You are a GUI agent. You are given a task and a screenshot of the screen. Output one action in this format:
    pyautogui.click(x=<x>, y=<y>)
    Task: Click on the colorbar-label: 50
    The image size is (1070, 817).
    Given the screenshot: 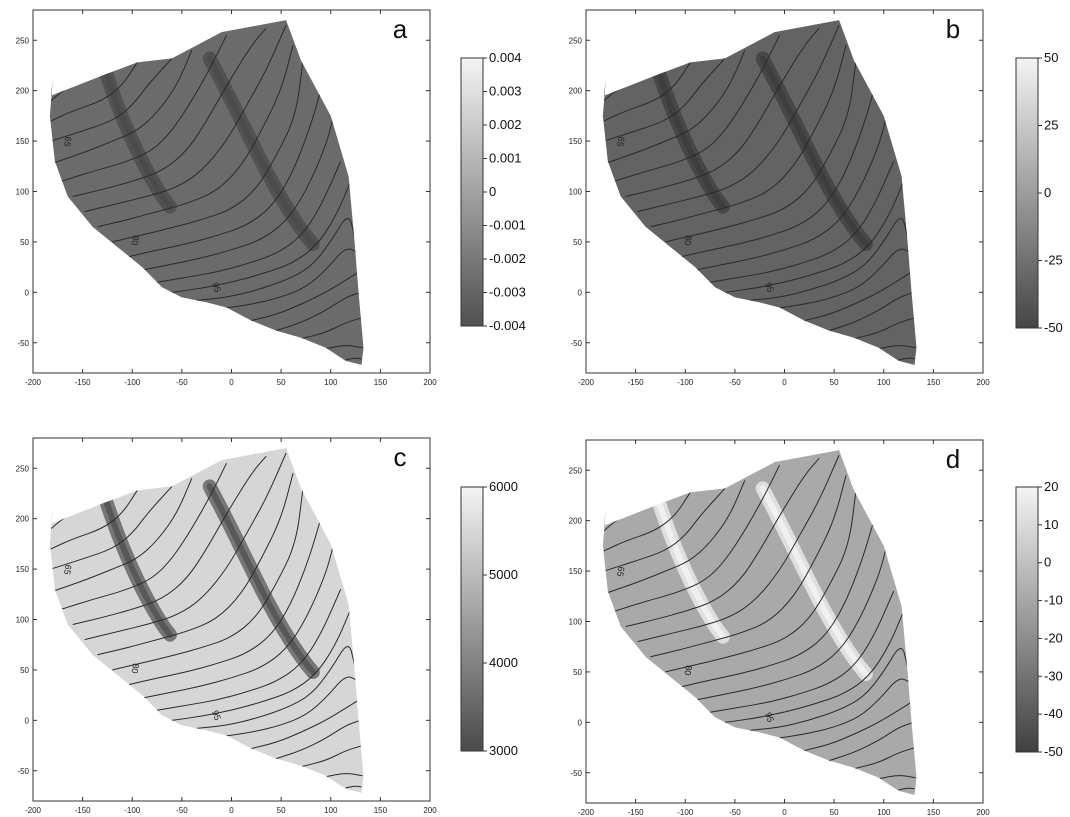 What is the action you would take?
    pyautogui.click(x=1051, y=57)
    